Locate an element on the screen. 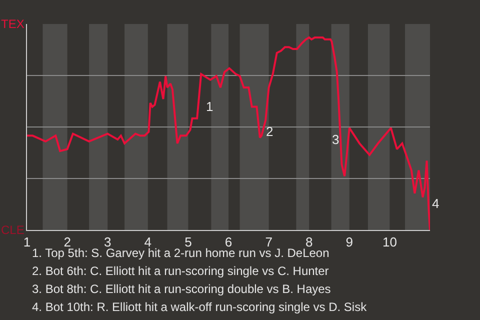 The width and height of the screenshot is (480, 320). text: CLE is located at coordinates (12, 230).